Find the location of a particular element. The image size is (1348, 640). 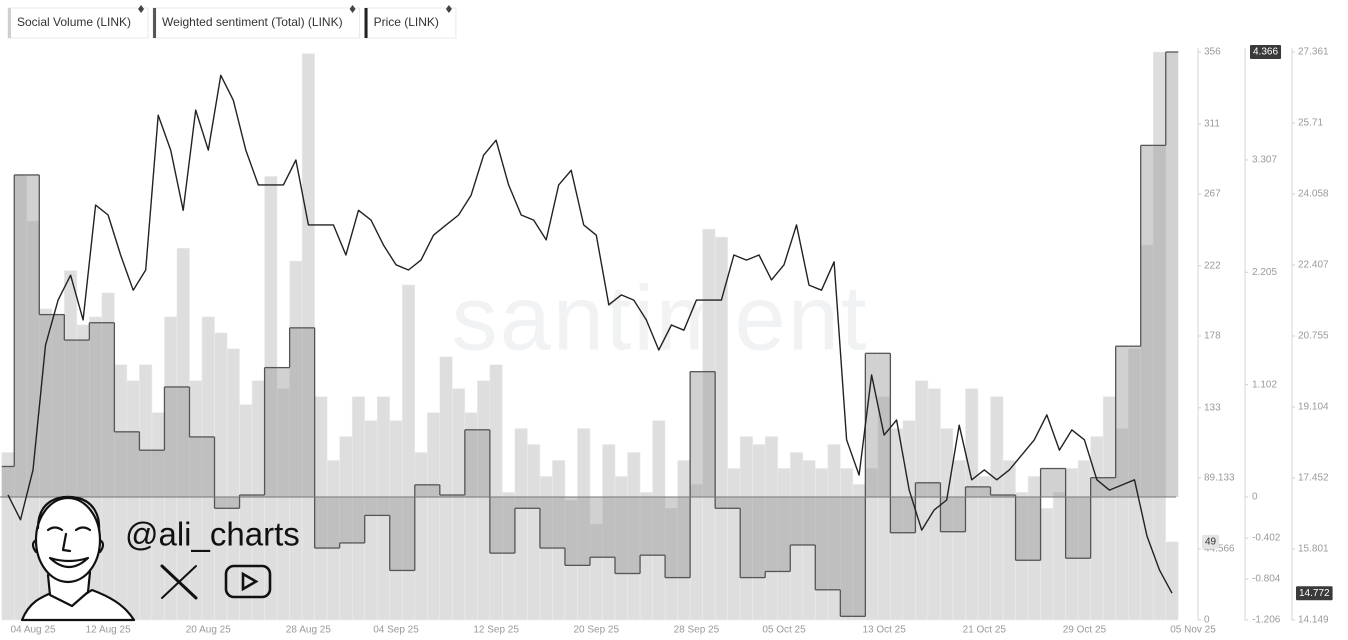

y-tick-label: 356 is located at coordinates (1212, 52).